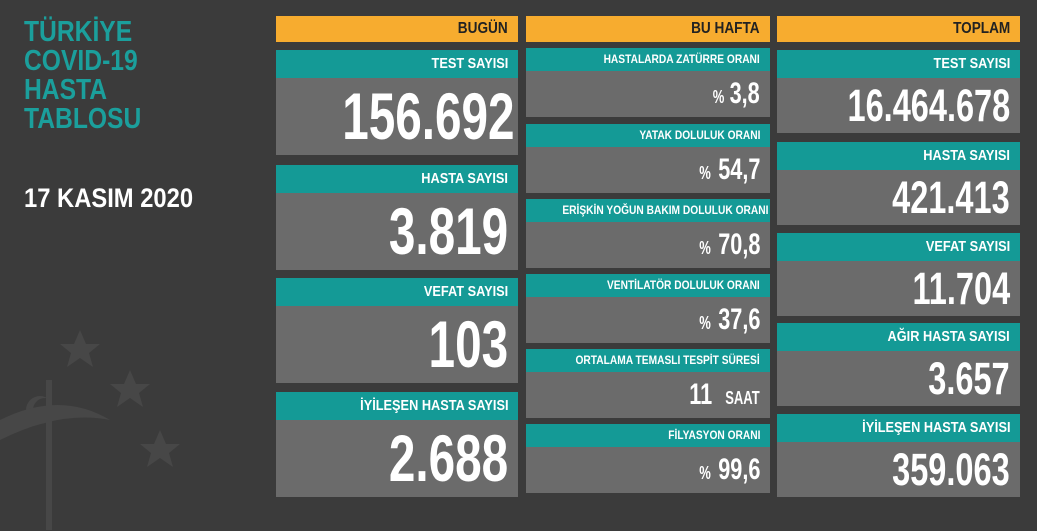 This screenshot has width=1037, height=531. I want to click on value-text: 156.692, so click(428, 116).